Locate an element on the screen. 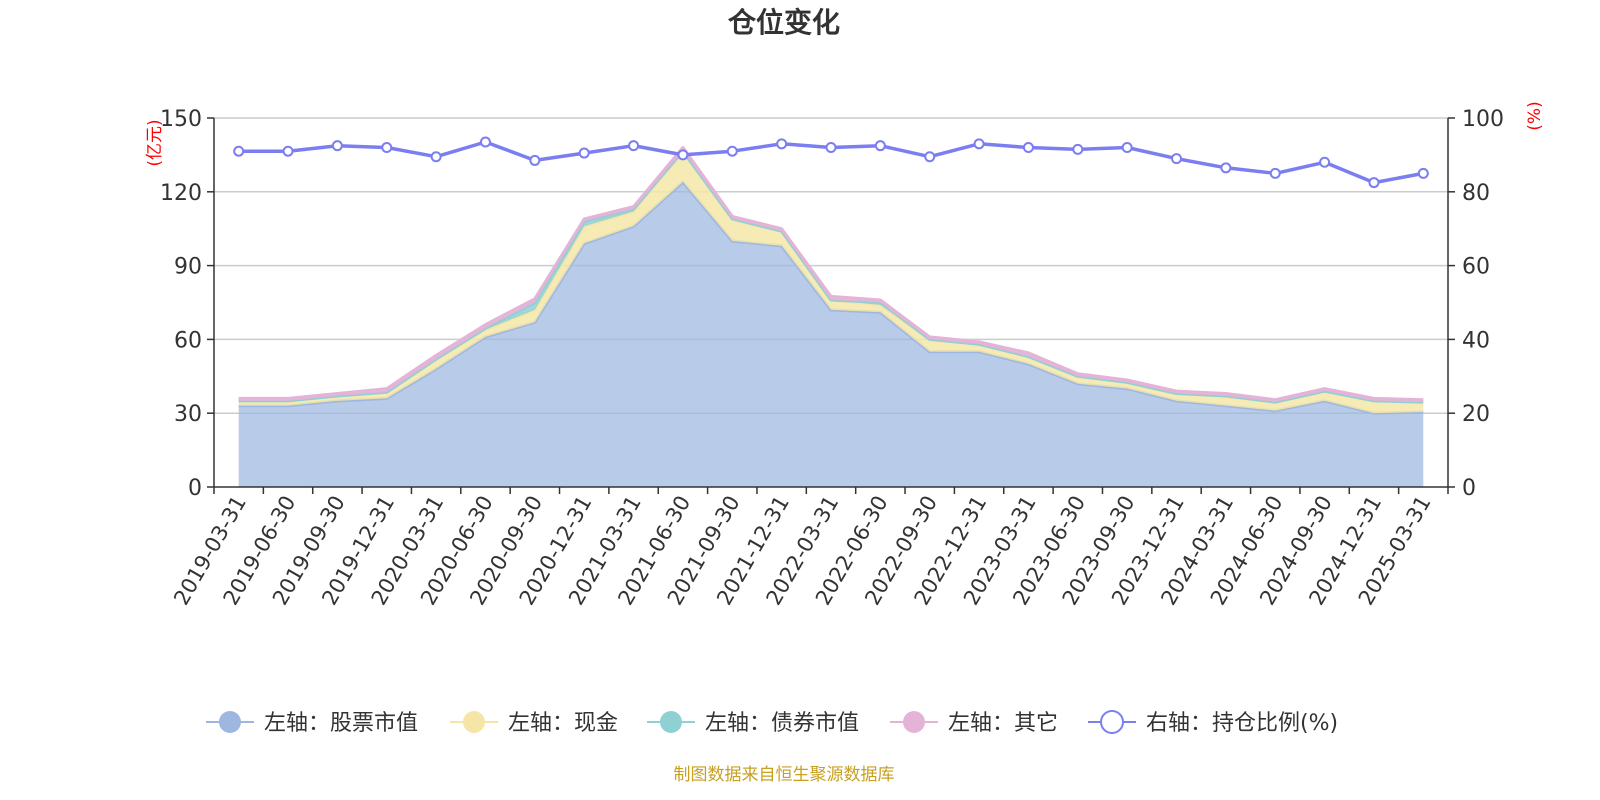 This screenshot has width=1600, height=800. left-tick-label: 150 is located at coordinates (181, 119).